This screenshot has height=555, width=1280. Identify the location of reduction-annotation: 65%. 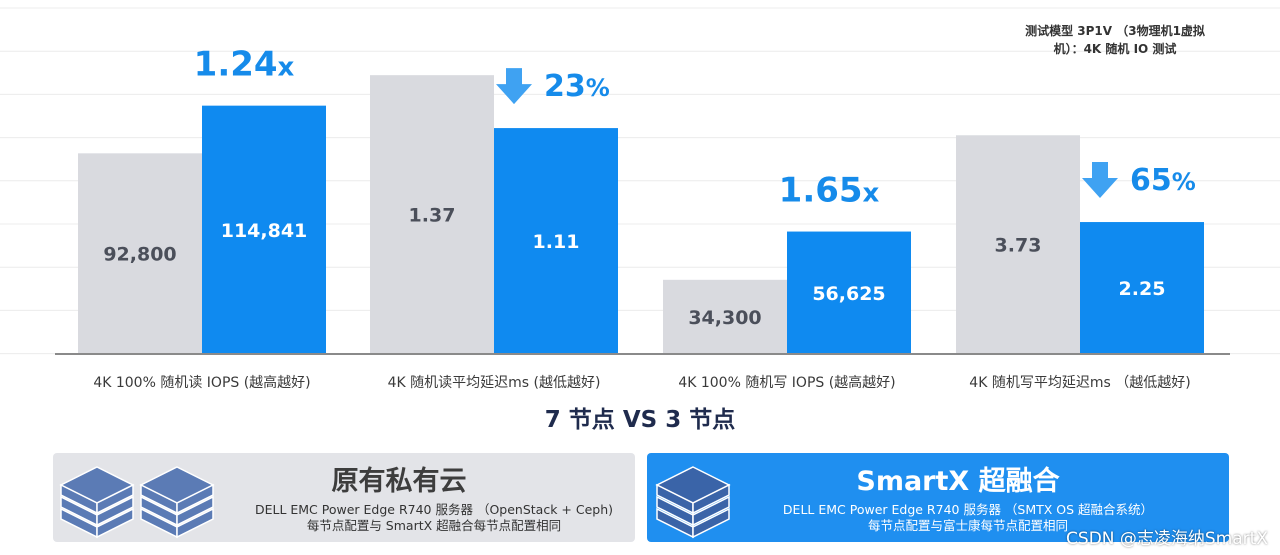
(1163, 180).